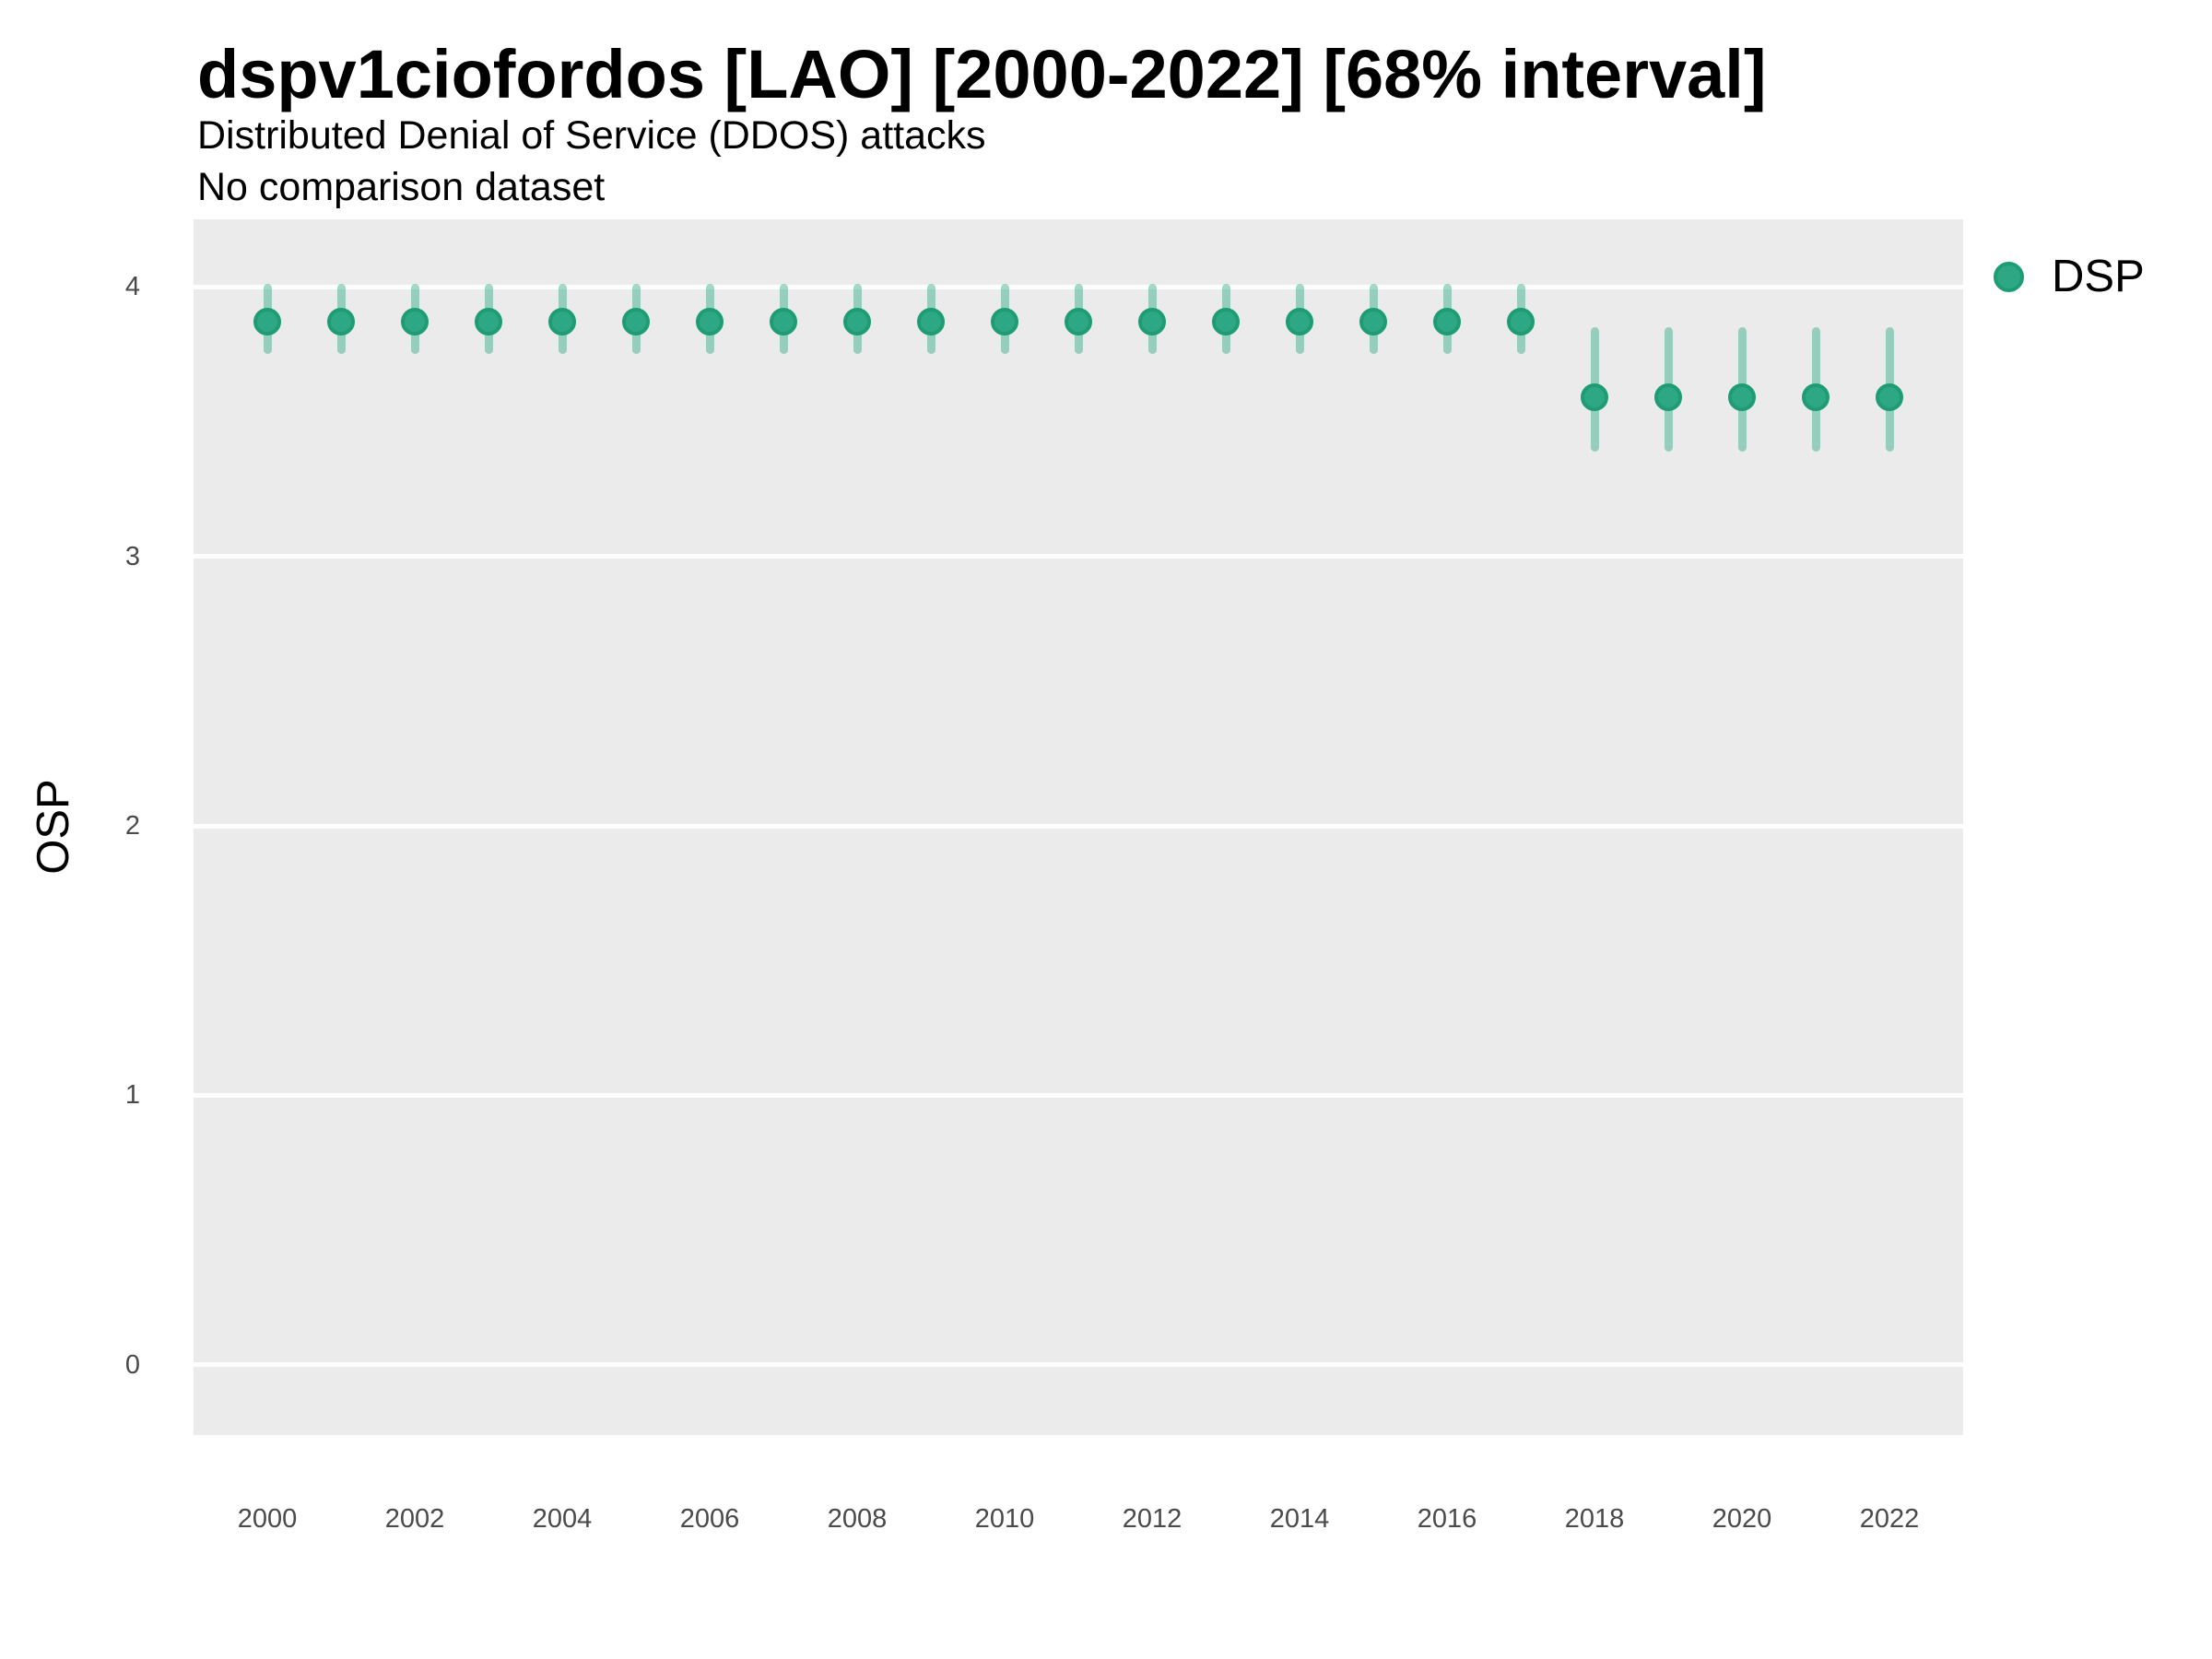 This screenshot has height=1659, width=2212. I want to click on data-point-2001, so click(341, 322).